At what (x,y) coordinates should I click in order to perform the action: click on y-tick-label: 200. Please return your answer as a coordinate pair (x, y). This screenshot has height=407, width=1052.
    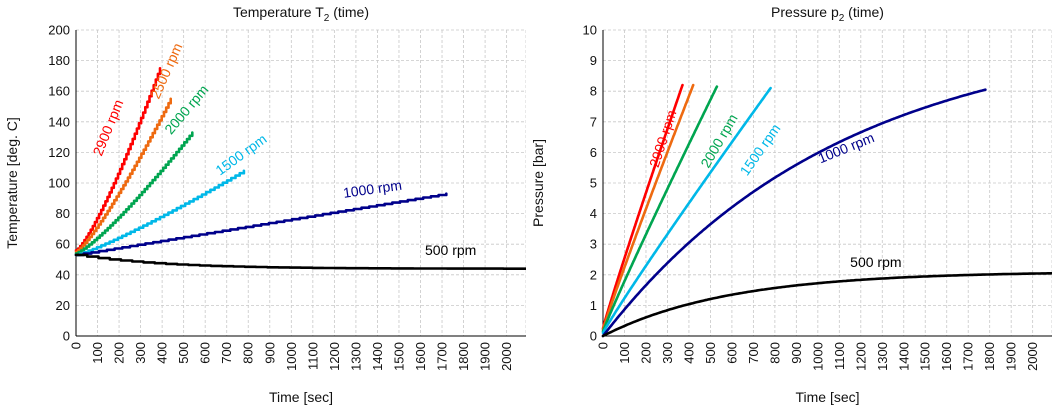
    Looking at the image, I should click on (59, 30).